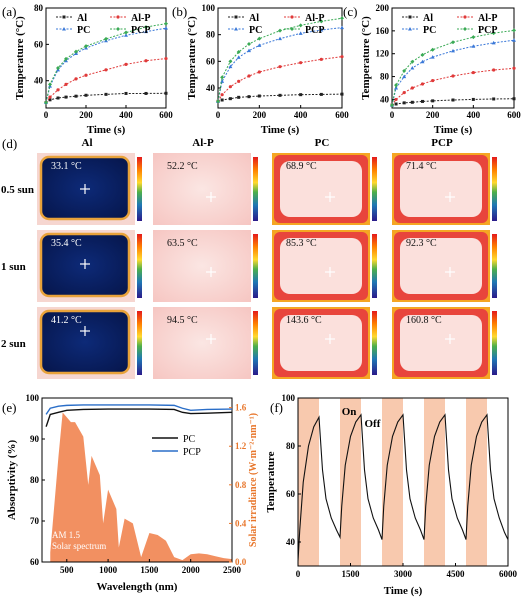  Describe the element at coordinates (241, 408) in the screenshot. I see `y-right-tick-label: 1.6` at that location.